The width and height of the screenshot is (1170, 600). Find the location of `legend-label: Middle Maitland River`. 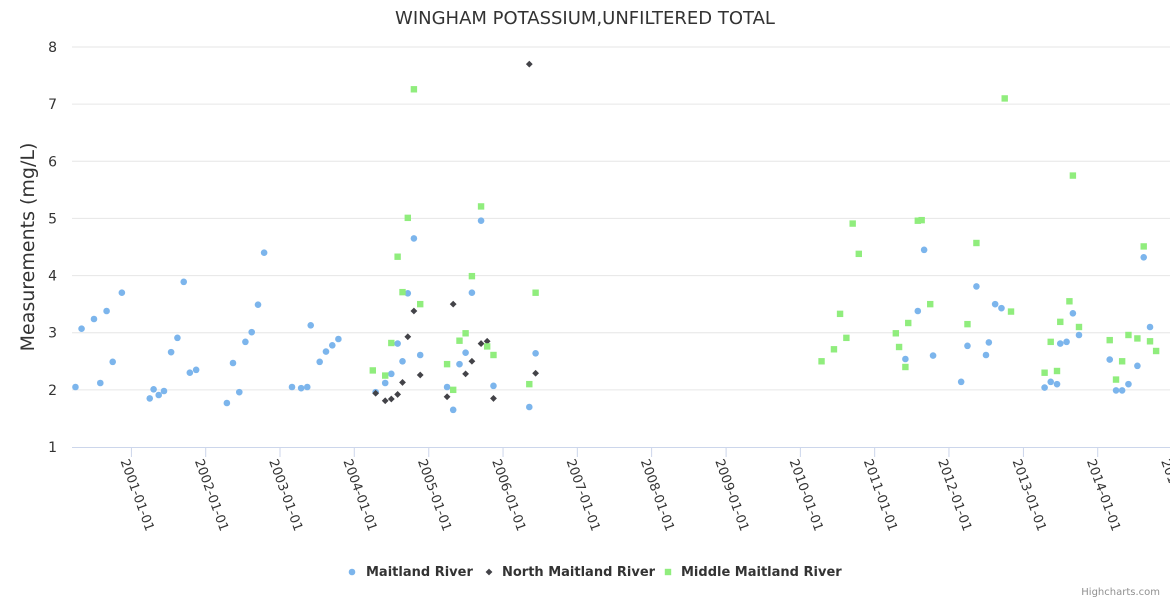

legend-label: Middle Maitland River is located at coordinates (761, 572).